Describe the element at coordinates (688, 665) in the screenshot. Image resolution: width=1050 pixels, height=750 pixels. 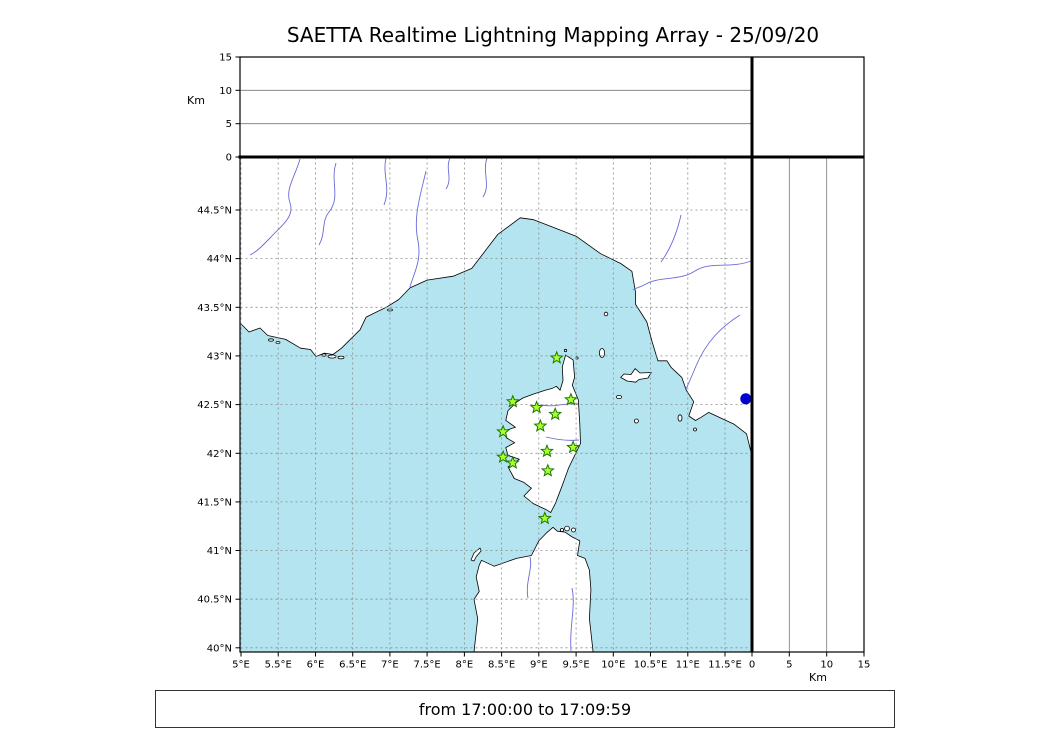
I see `lon-tick-label: 11°E` at that location.